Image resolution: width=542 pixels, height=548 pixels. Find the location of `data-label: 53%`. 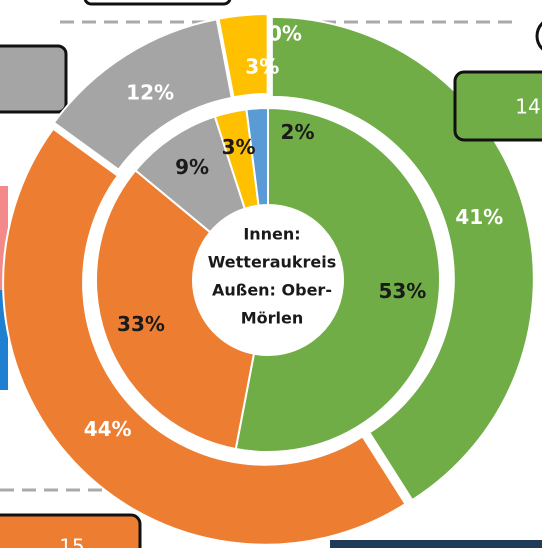

data-label: 53% is located at coordinates (402, 291).